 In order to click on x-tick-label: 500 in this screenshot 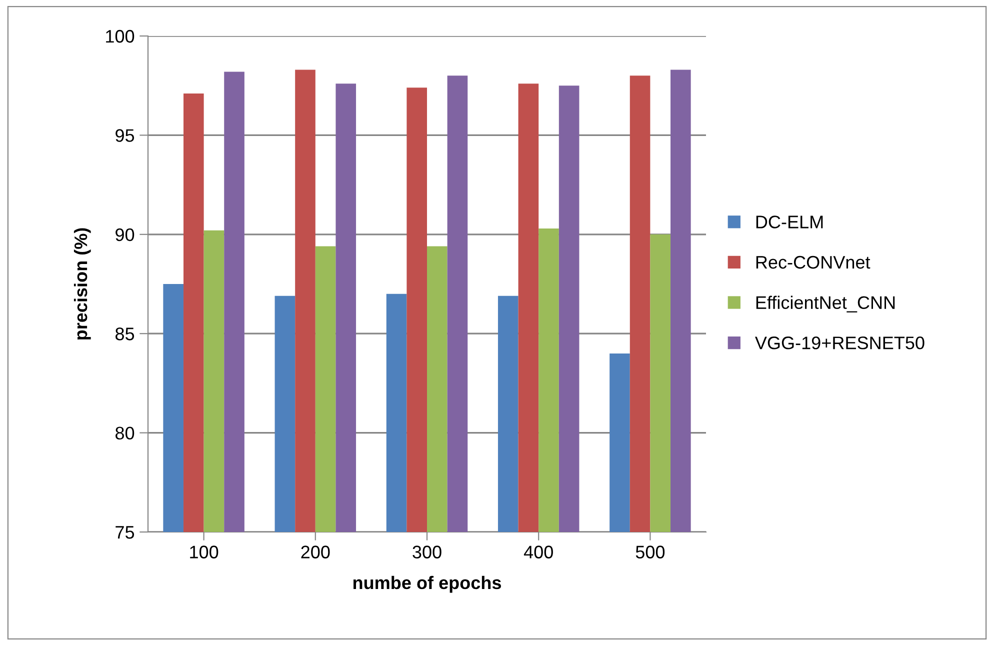, I will do `click(650, 552)`.